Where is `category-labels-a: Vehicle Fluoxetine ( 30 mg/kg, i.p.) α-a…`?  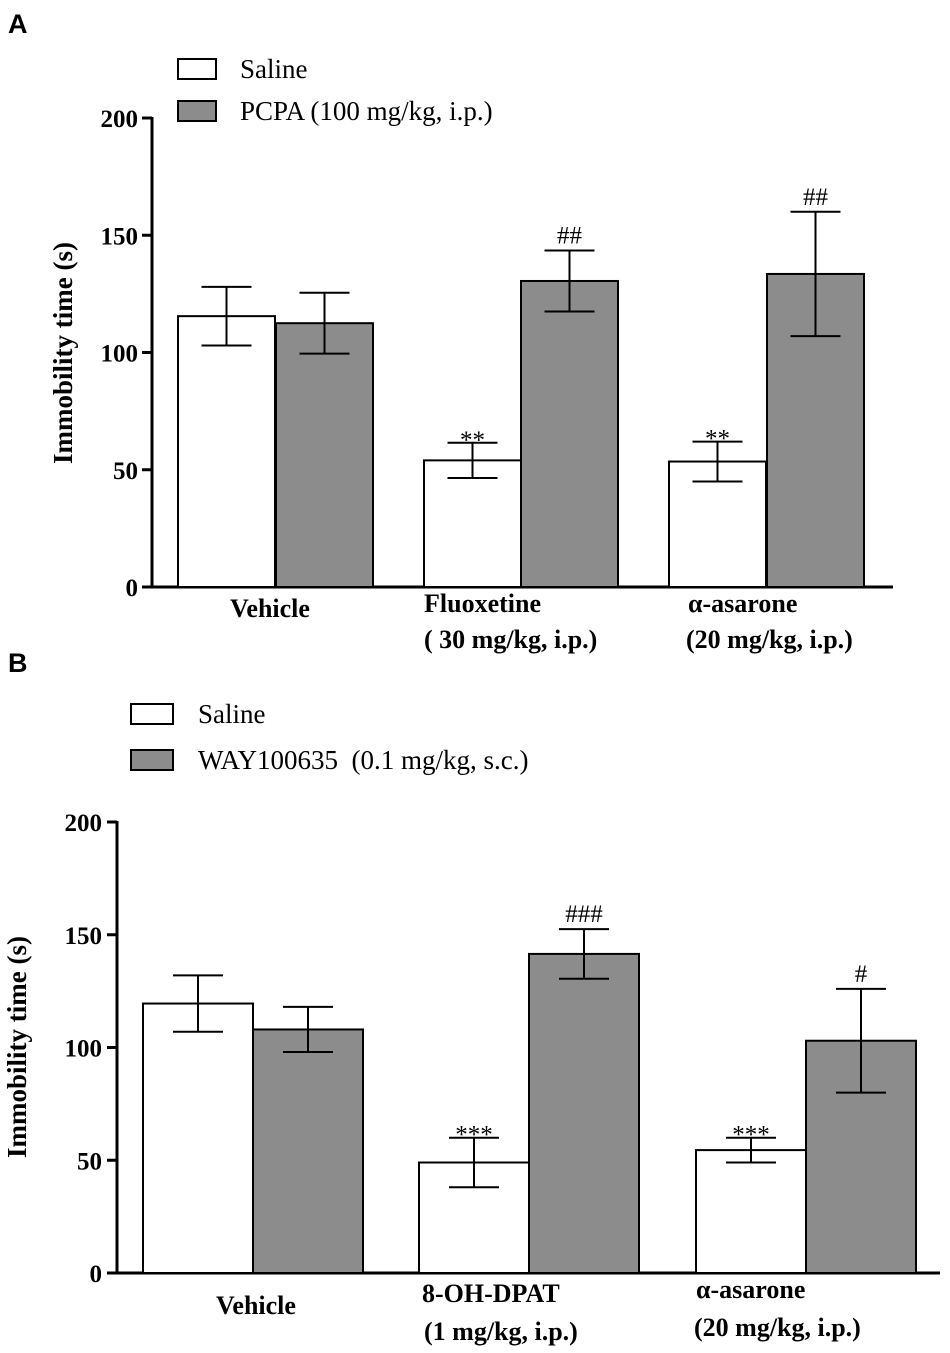 category-labels-a: Vehicle Fluoxetine ( 30 mg/kg, i.p.) α-a… is located at coordinates (541, 621).